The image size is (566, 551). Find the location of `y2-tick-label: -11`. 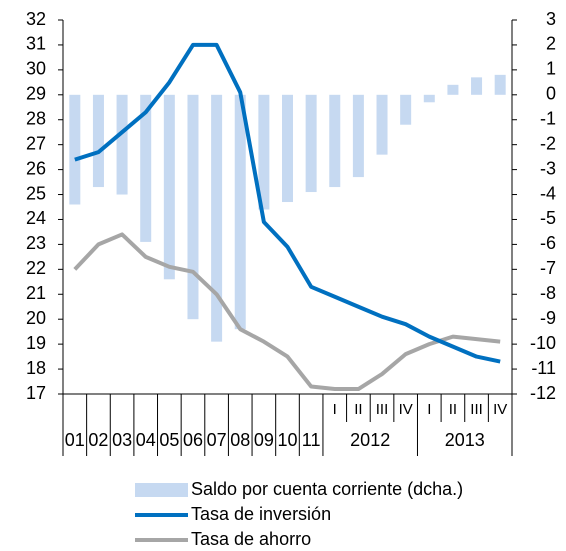

y2-tick-label: -11 is located at coordinates (543, 368).